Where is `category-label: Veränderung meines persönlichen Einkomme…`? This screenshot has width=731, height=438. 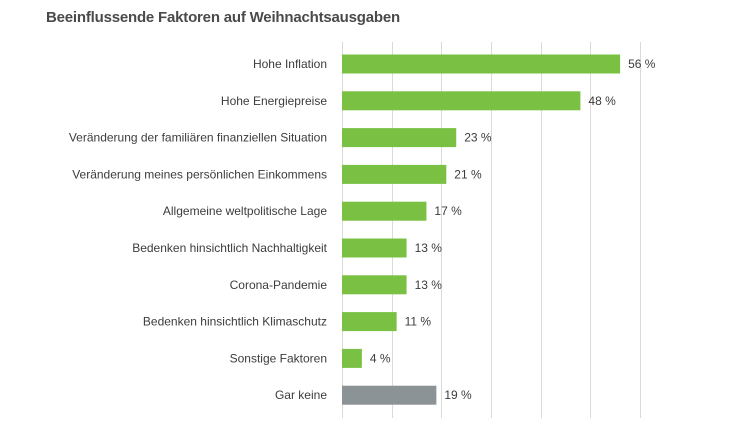 category-label: Veränderung meines persönlichen Einkomme… is located at coordinates (199, 174).